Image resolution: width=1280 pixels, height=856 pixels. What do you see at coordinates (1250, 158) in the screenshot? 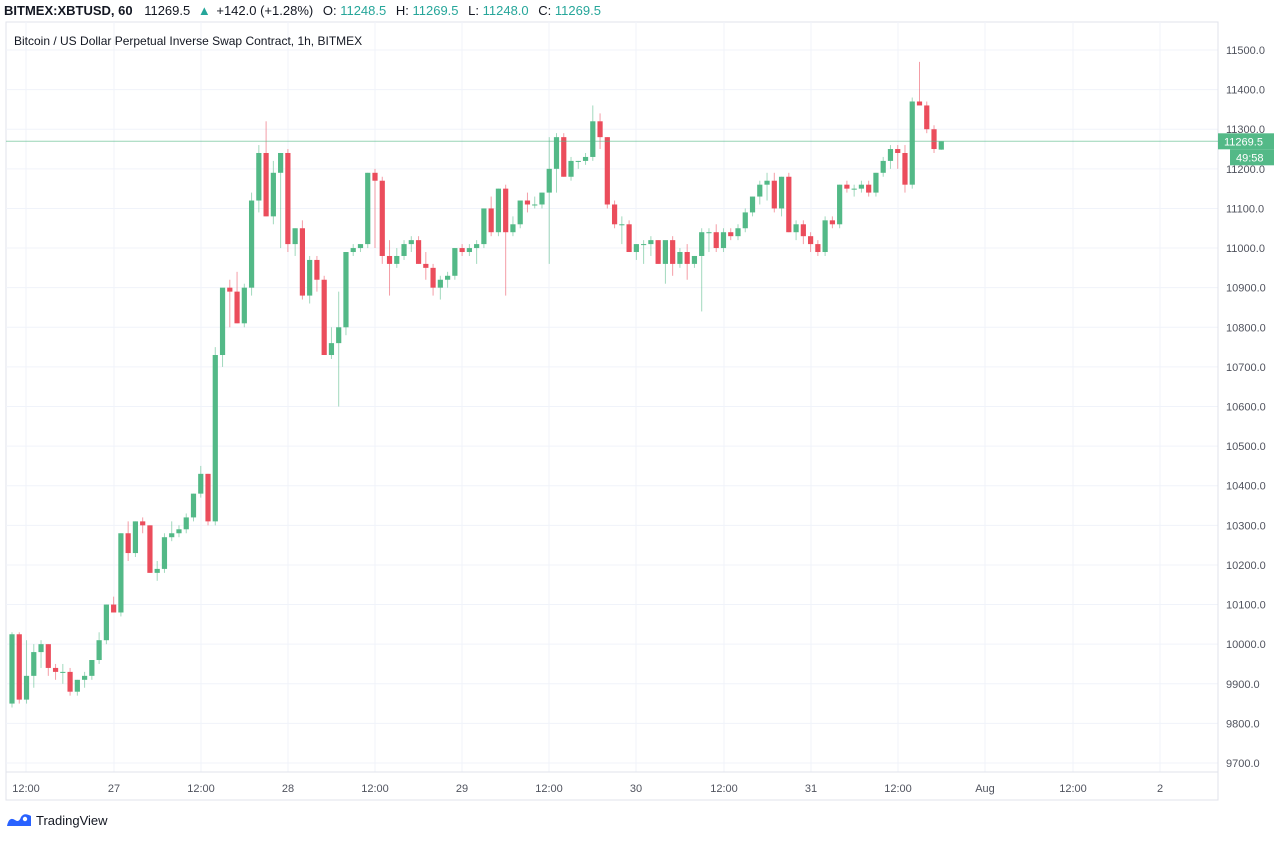
I see `countdown-label: 49:58` at bounding box center [1250, 158].